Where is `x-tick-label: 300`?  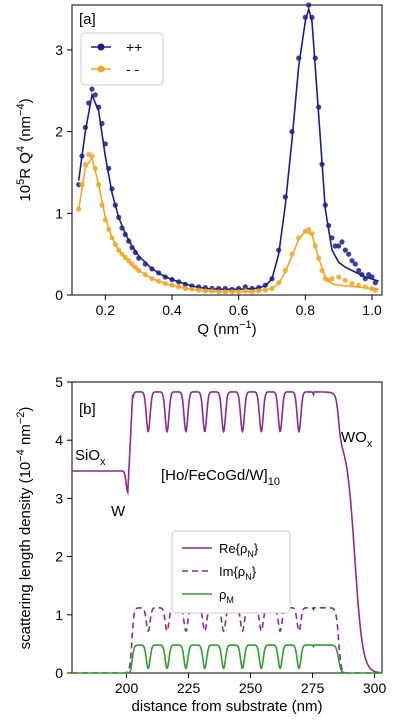 x-tick-label: 300 is located at coordinates (375, 688).